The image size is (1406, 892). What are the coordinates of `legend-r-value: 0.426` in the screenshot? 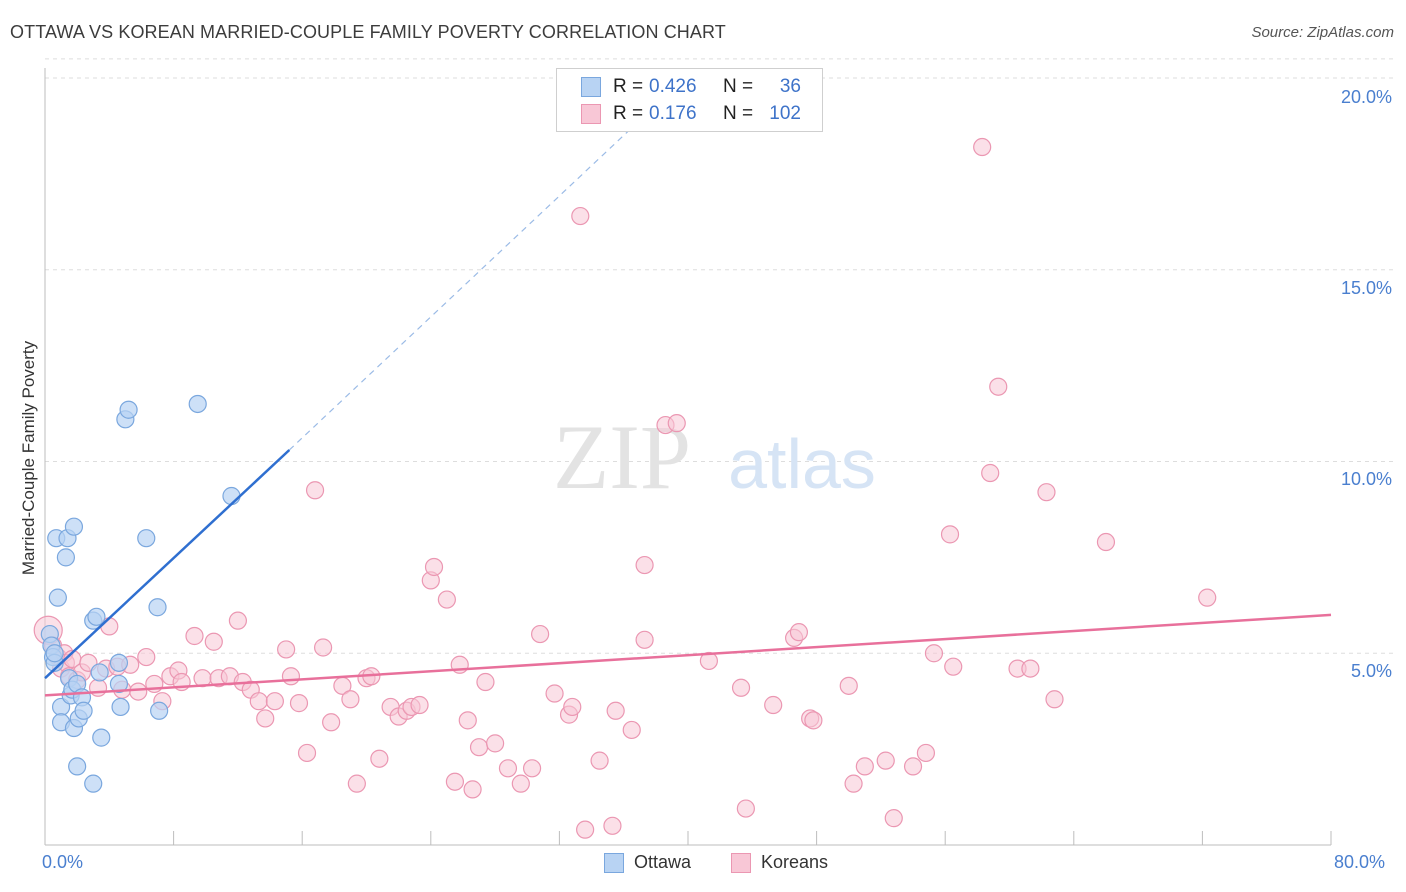 It's located at (673, 86).